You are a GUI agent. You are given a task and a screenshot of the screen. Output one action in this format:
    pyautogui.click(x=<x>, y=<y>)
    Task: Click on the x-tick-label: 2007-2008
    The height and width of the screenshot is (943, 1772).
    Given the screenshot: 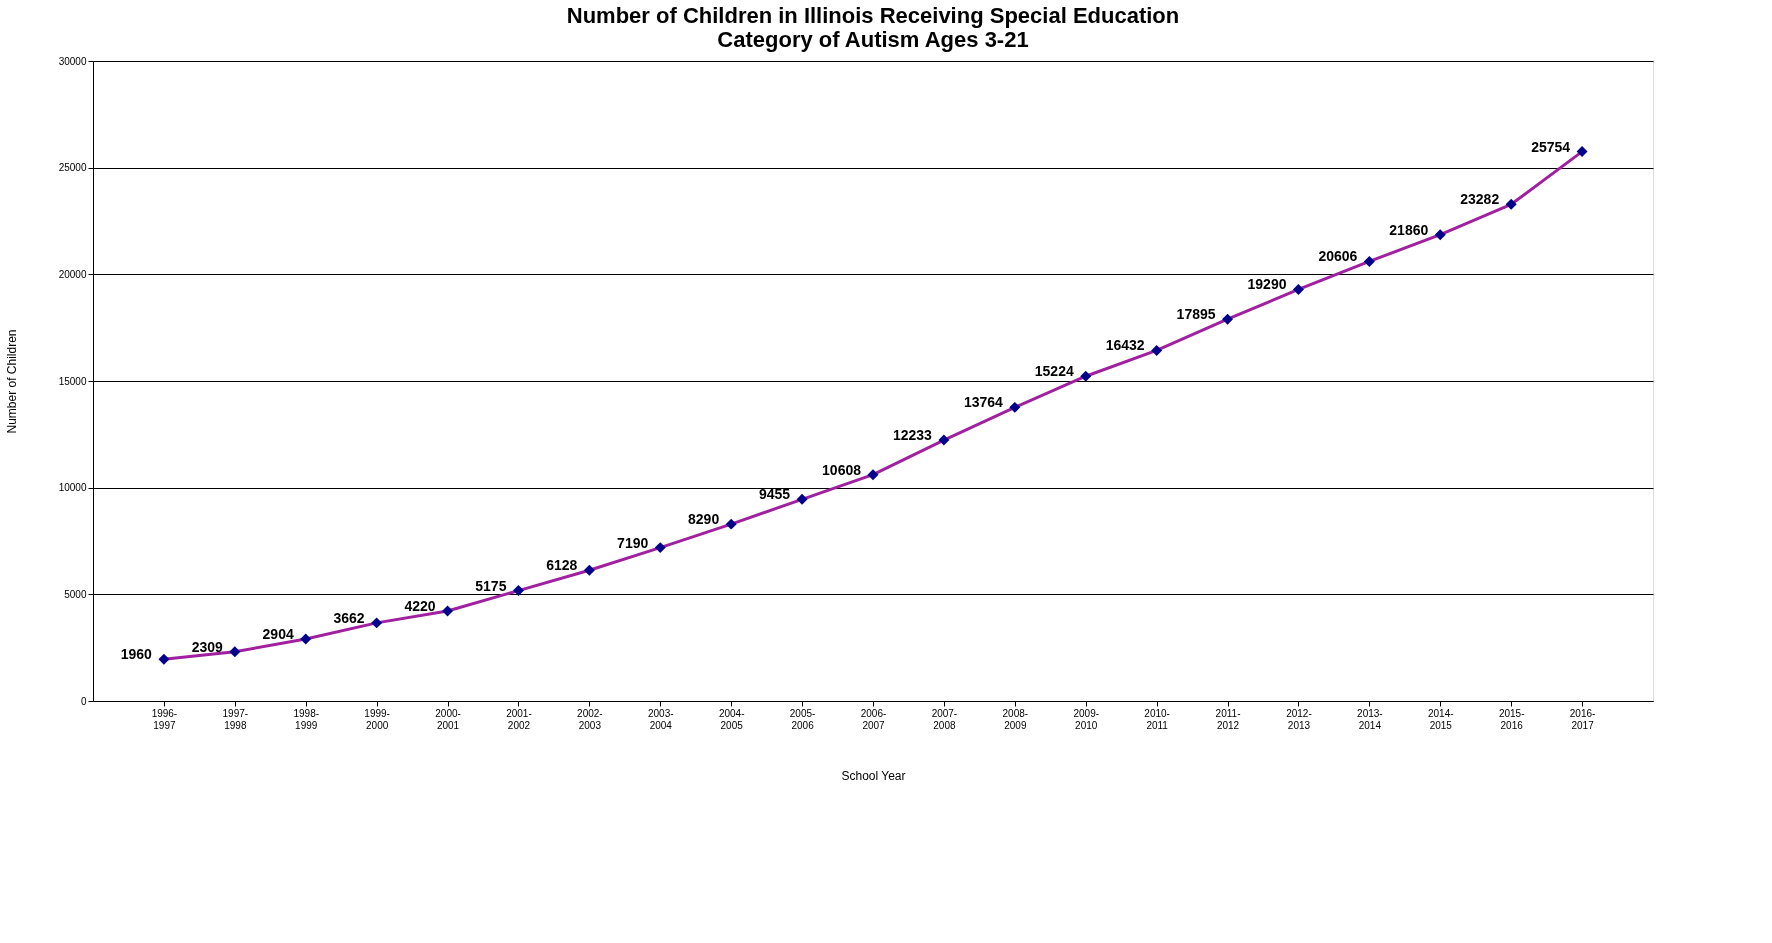 What is the action you would take?
    pyautogui.click(x=944, y=719)
    